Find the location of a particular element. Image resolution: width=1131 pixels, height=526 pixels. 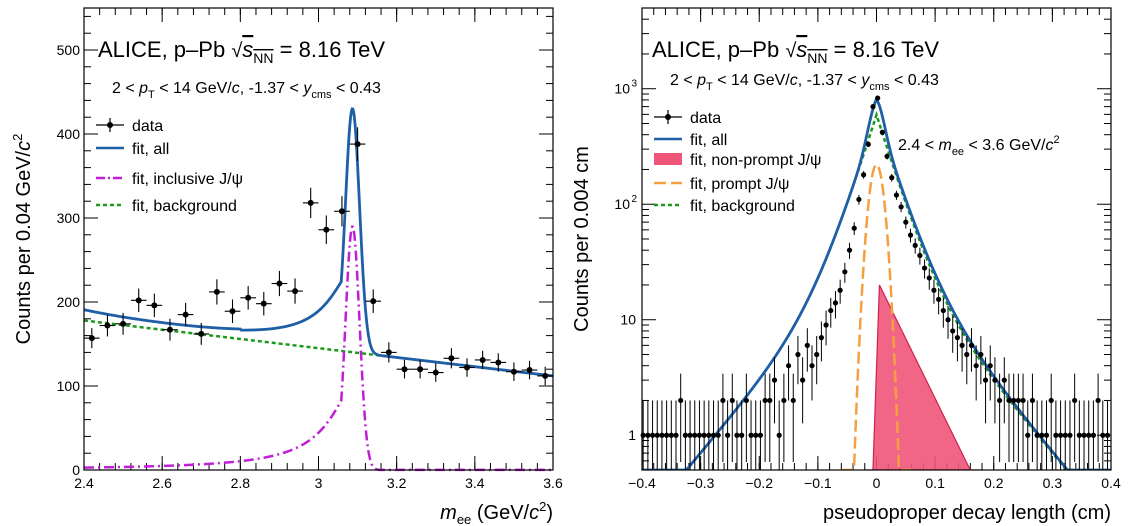

legend-data-label: data is located at coordinates (147, 126).